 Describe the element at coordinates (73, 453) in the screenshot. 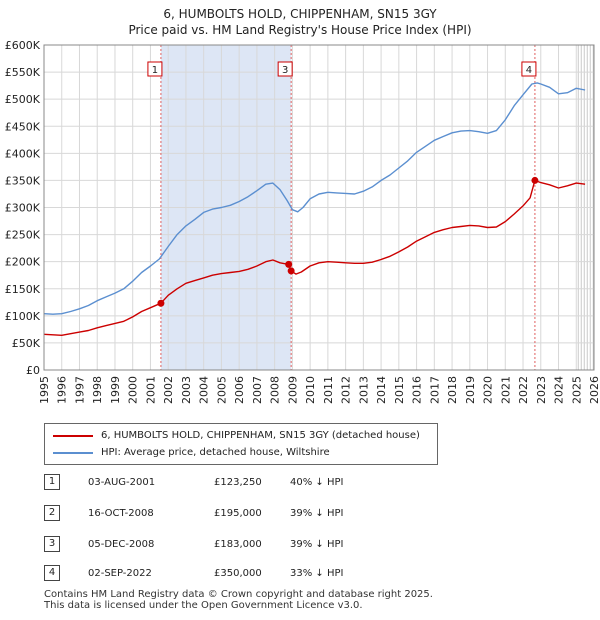

I see `legend-swatch-hpi` at that location.